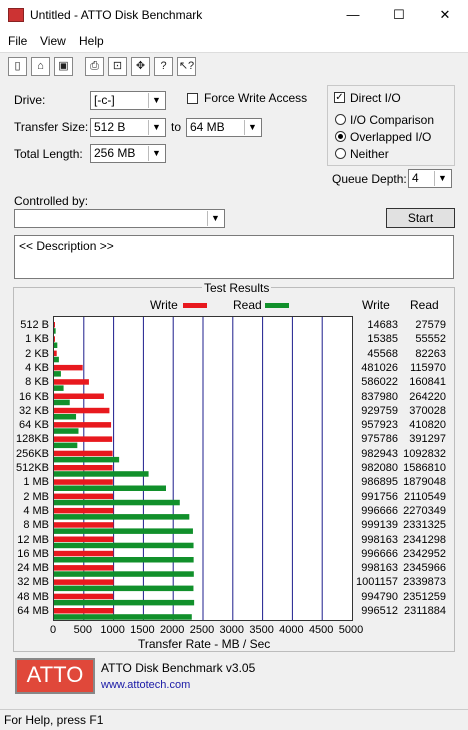  Describe the element at coordinates (32, 439) in the screenshot. I see `row-label: 128KB` at that location.